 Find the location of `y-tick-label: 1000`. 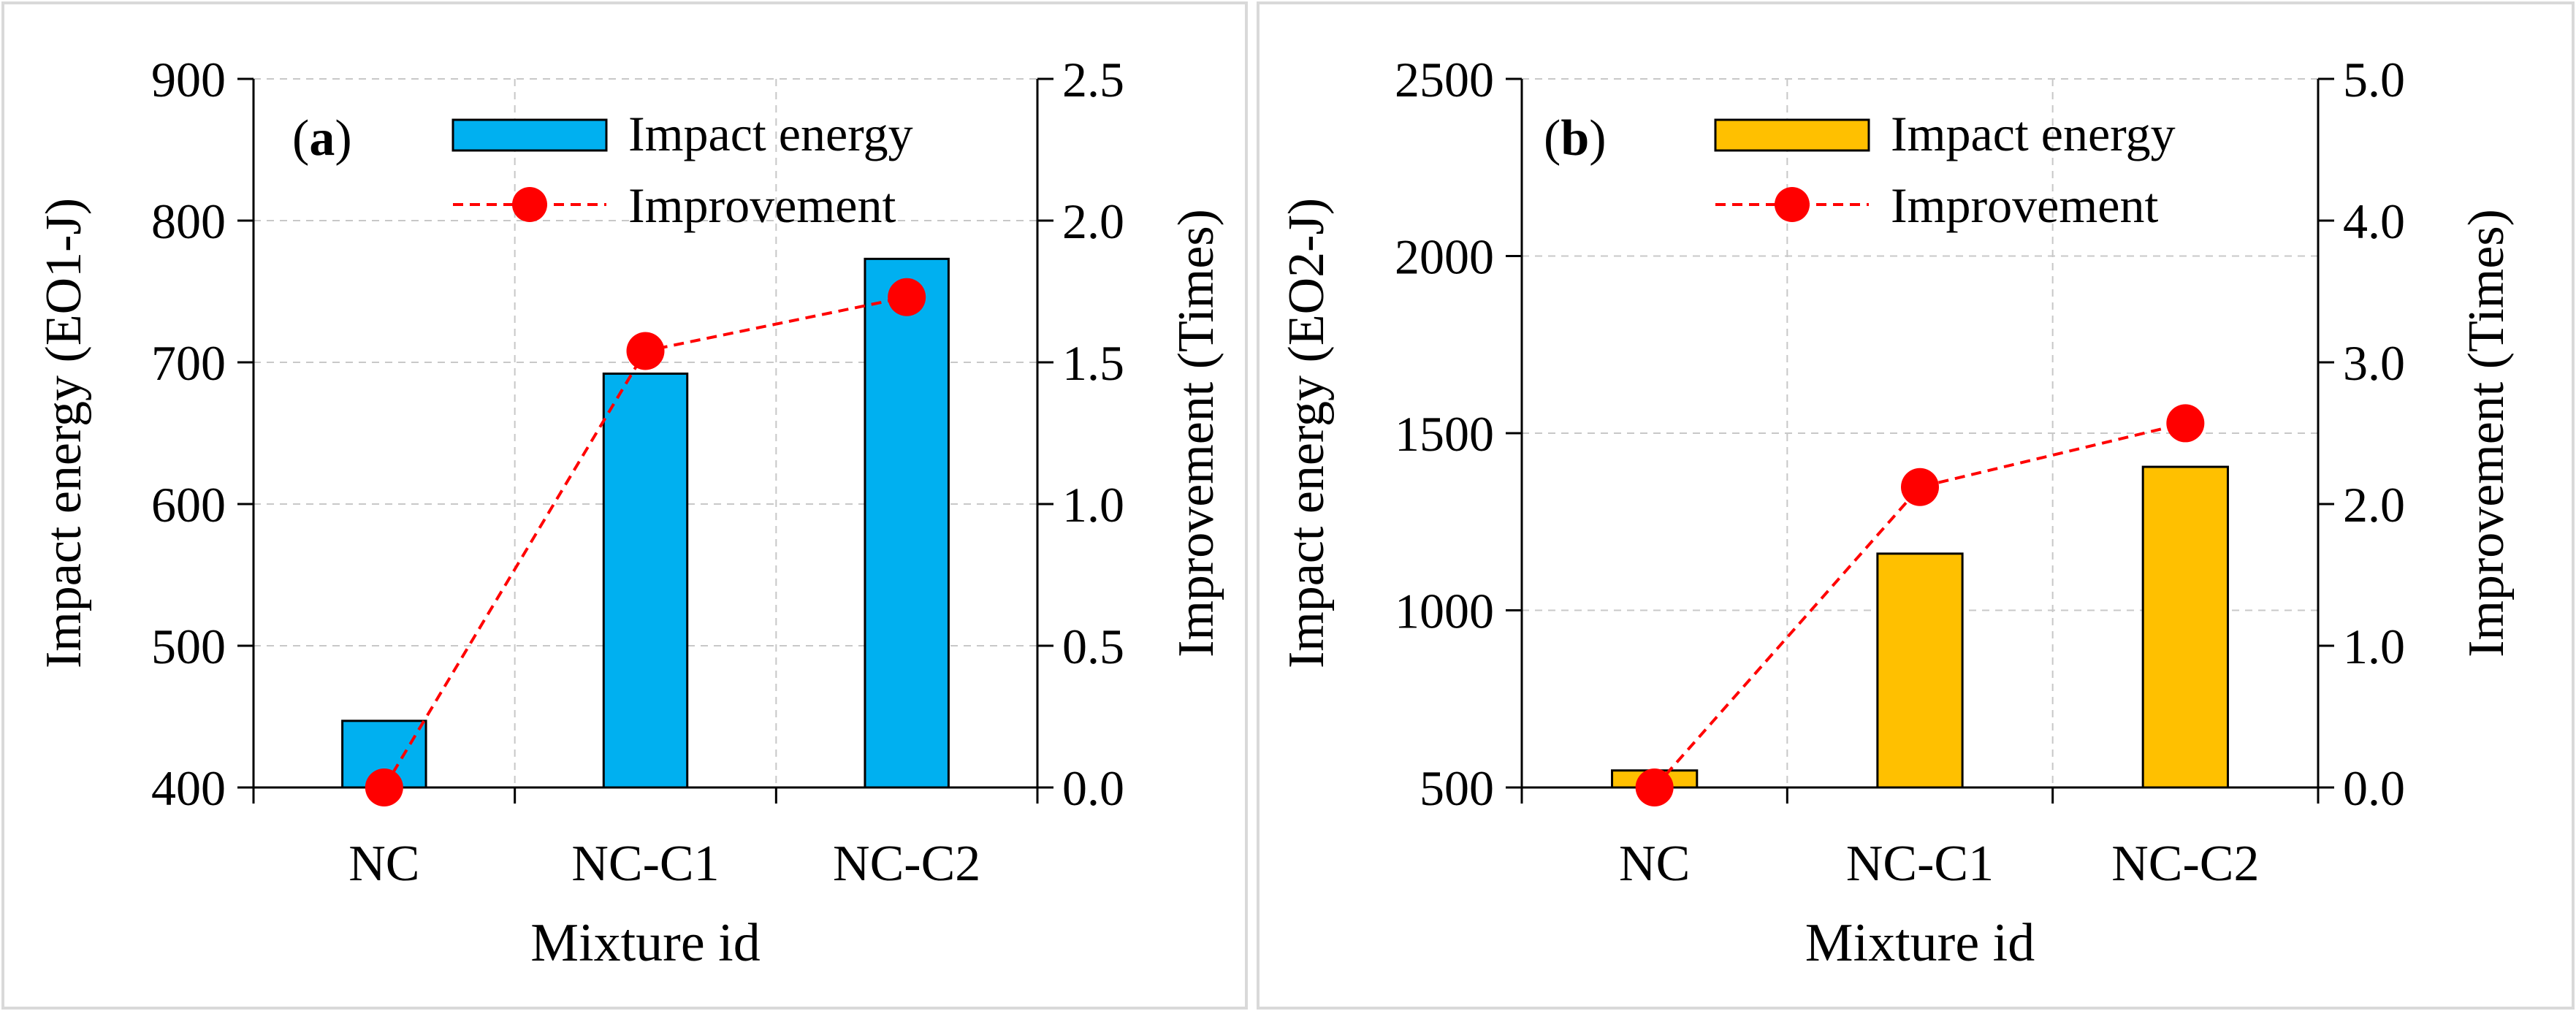

y-tick-label: 1000 is located at coordinates (1445, 611).